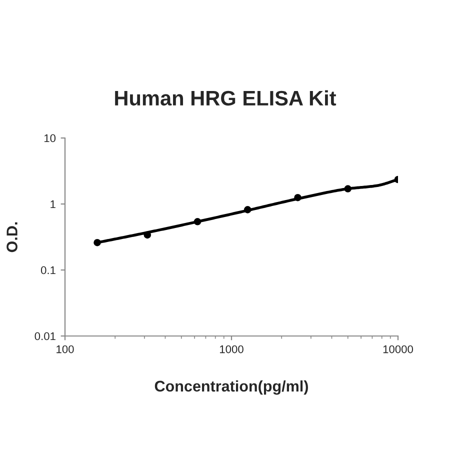  Describe the element at coordinates (65, 349) in the screenshot. I see `x-tick-label: 100` at that location.